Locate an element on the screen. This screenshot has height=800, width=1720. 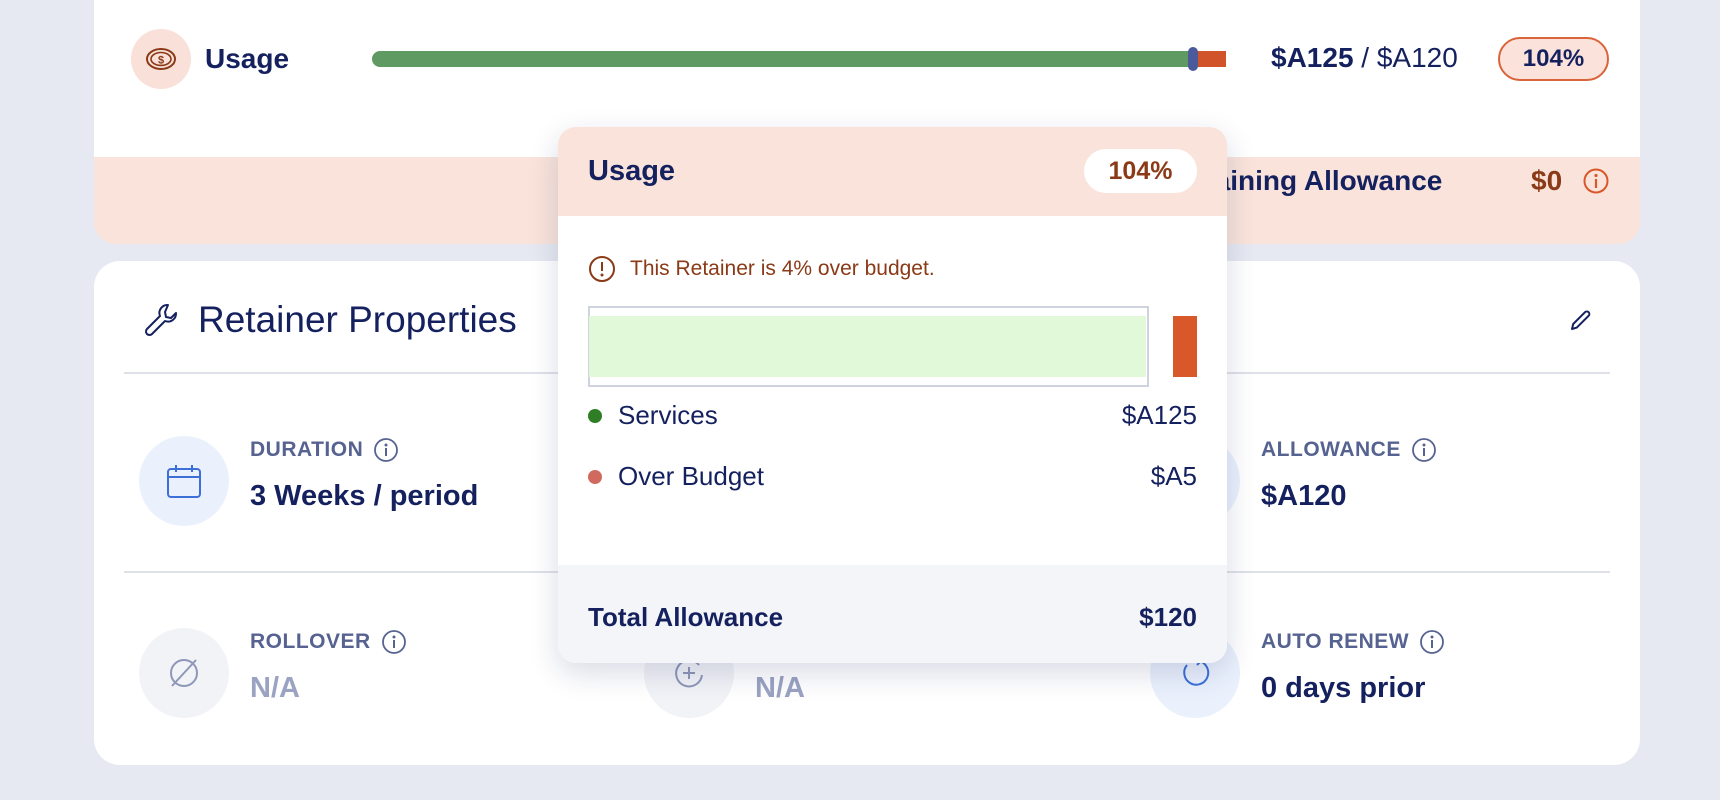
auto-renew-label-text: AUTO RENEW is located at coordinates (1335, 641).